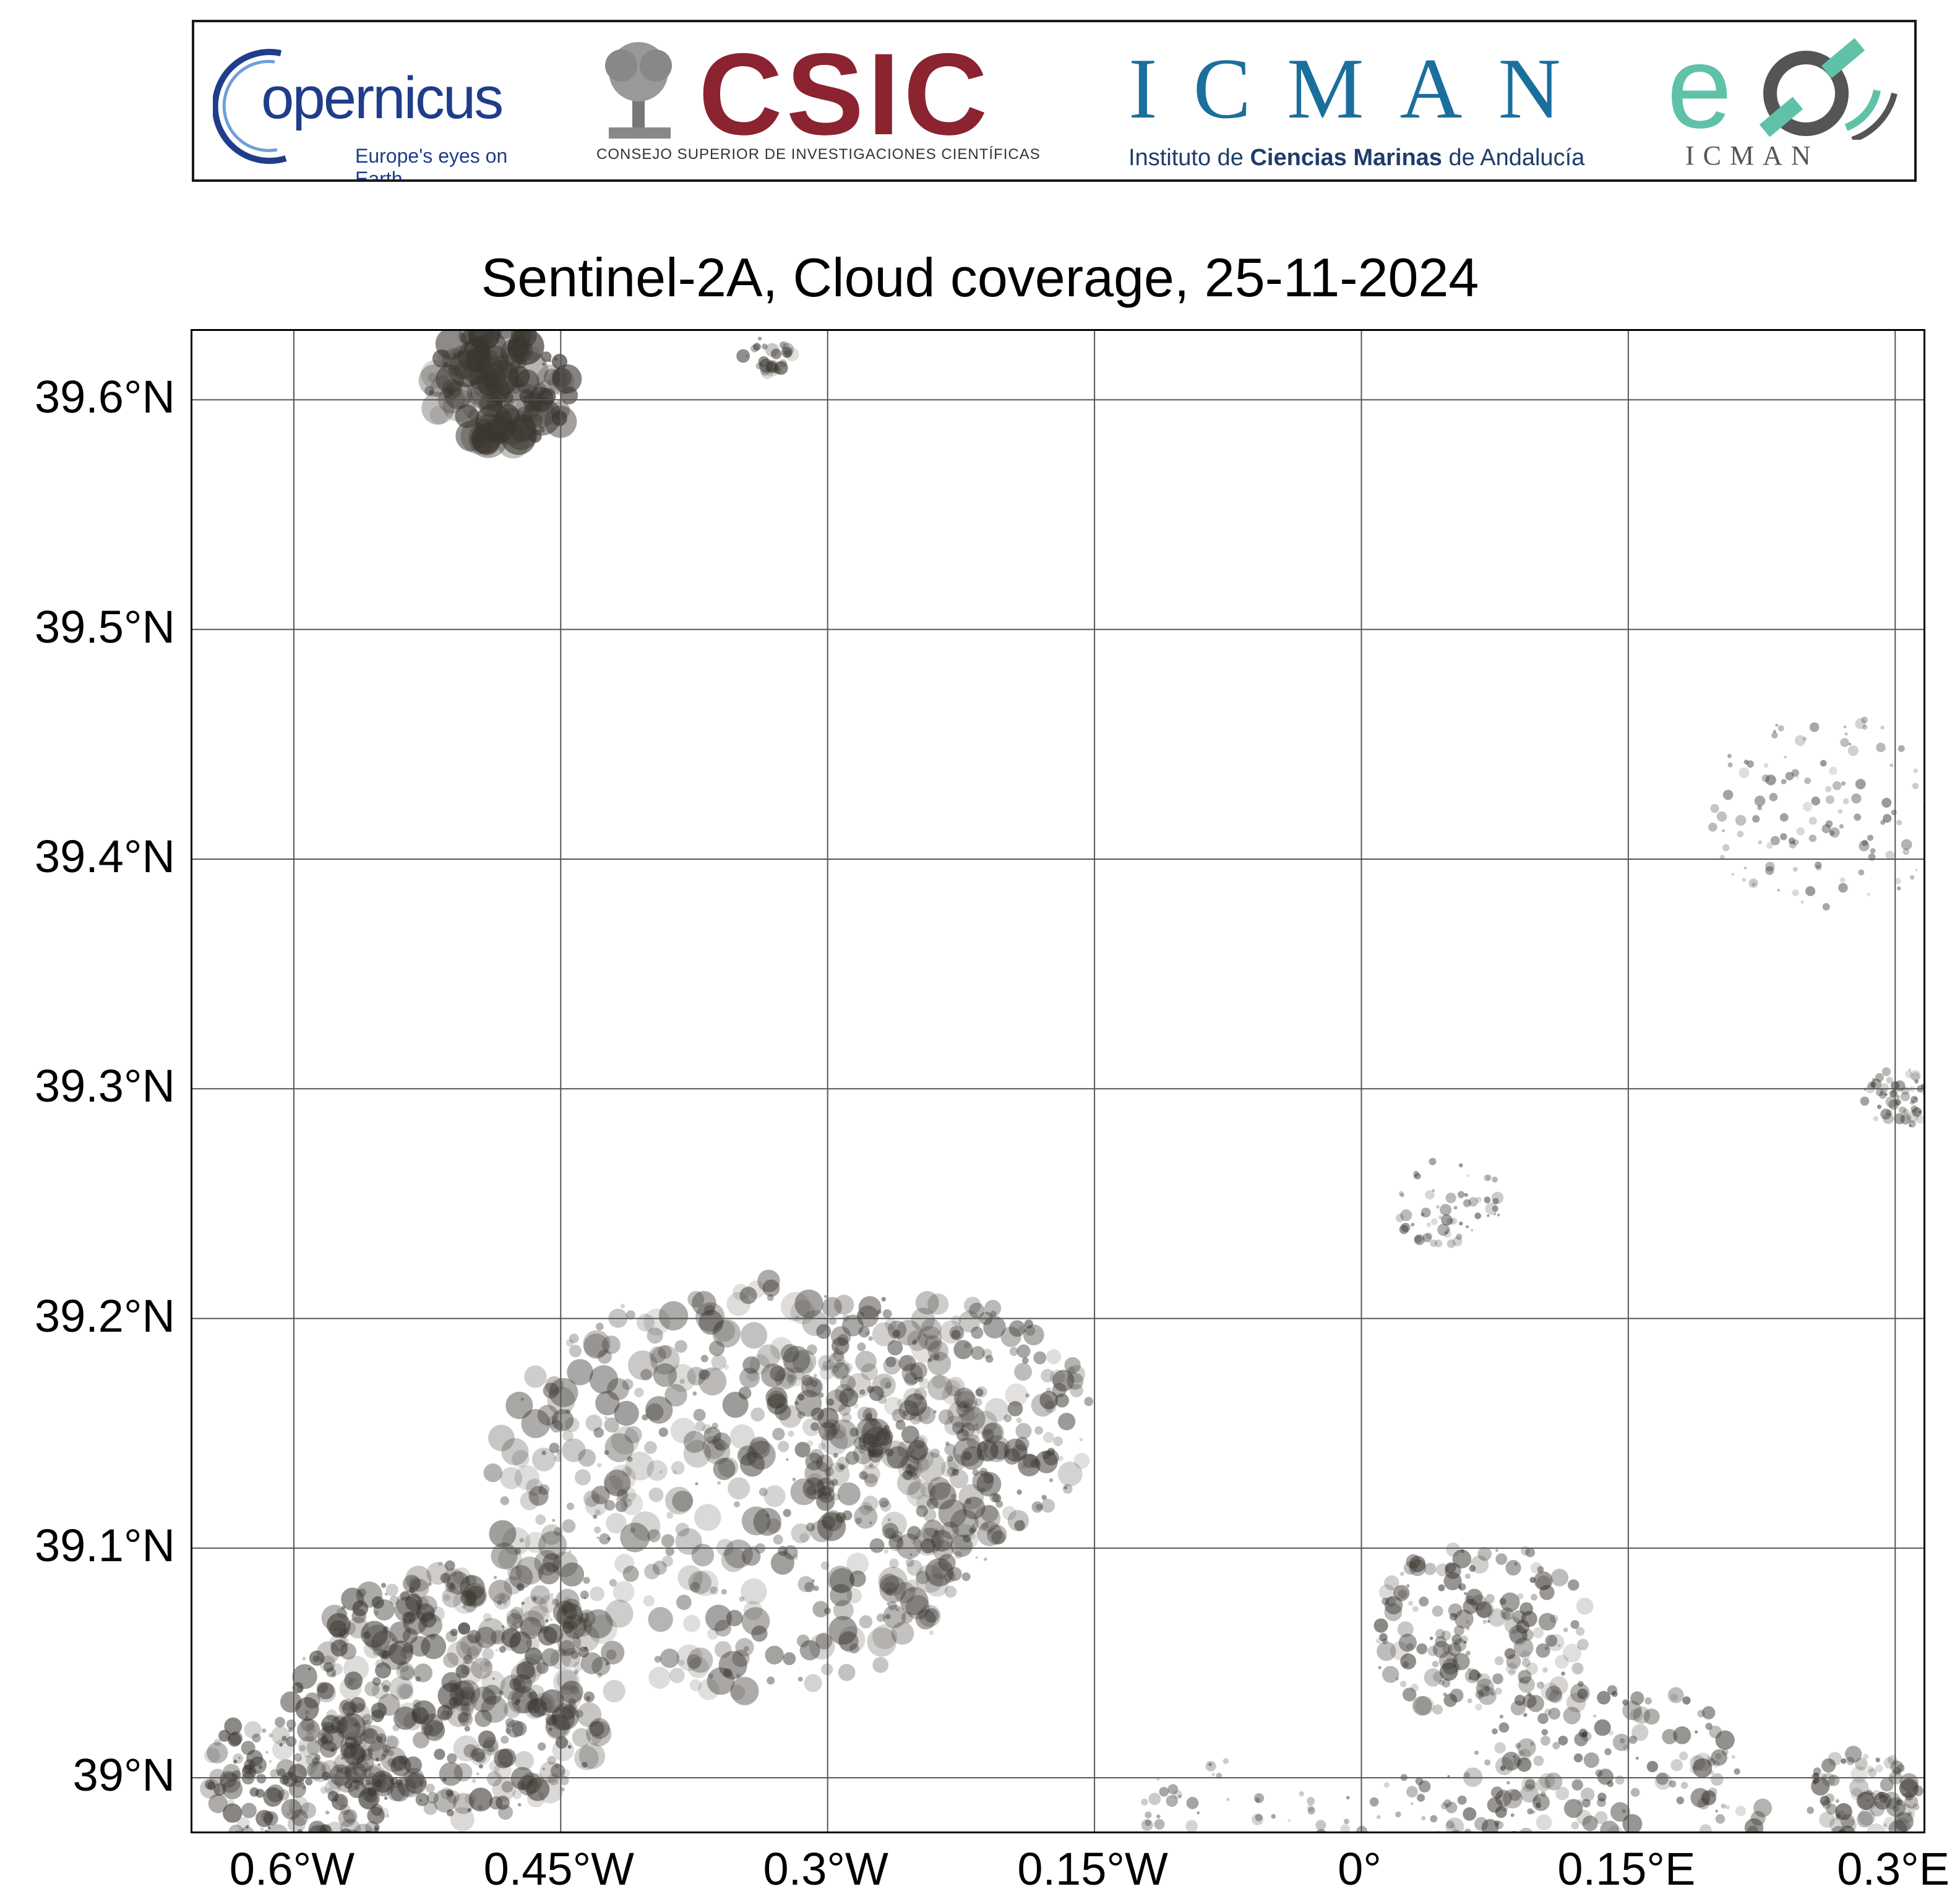 The width and height of the screenshot is (1960, 1902). I want to click on copernicus-tagline: Europe's eyes on Earth, so click(431, 163).